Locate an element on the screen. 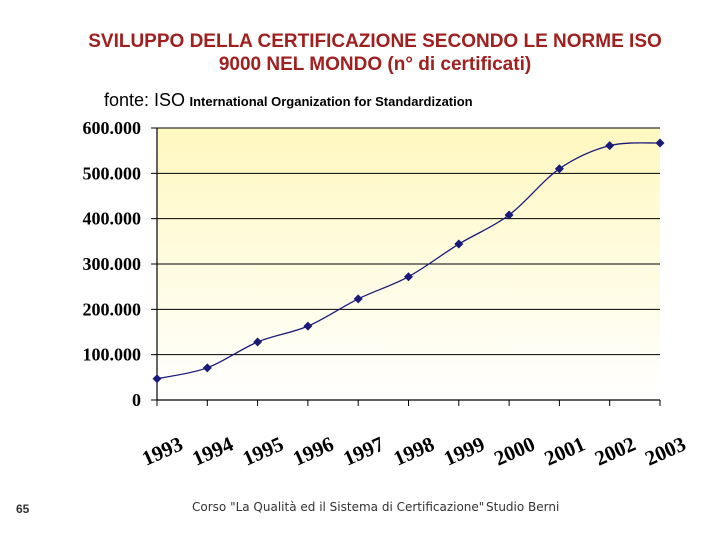 The height and width of the screenshot is (540, 720). x-tick-label: 1994 is located at coordinates (213, 450).